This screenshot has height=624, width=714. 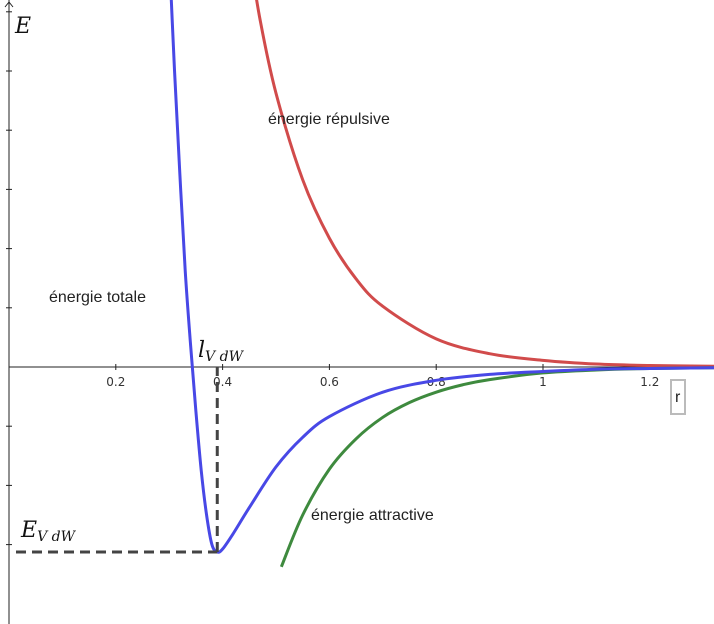 I want to click on x-tick-label: 0.6, so click(x=329, y=382).